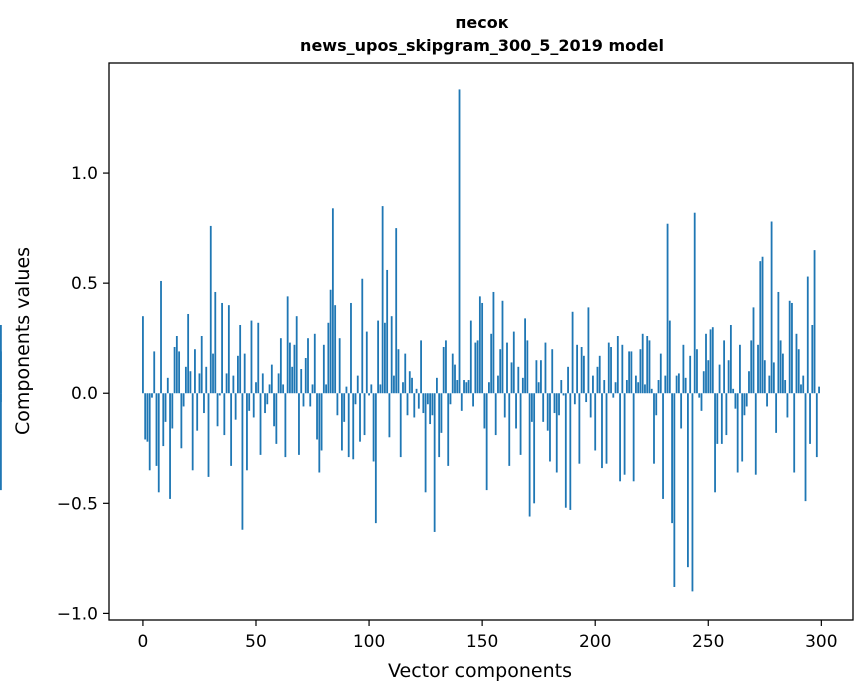  I want to click on x-tick-label: 100, so click(369, 642).